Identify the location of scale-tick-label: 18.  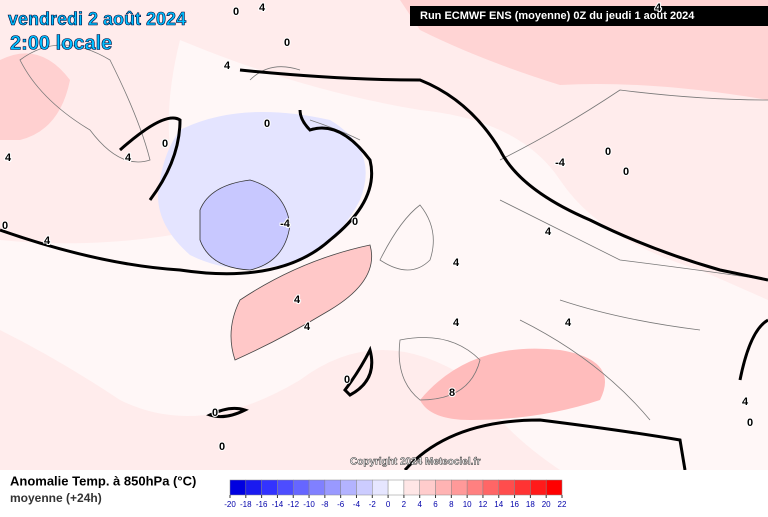
(530, 504).